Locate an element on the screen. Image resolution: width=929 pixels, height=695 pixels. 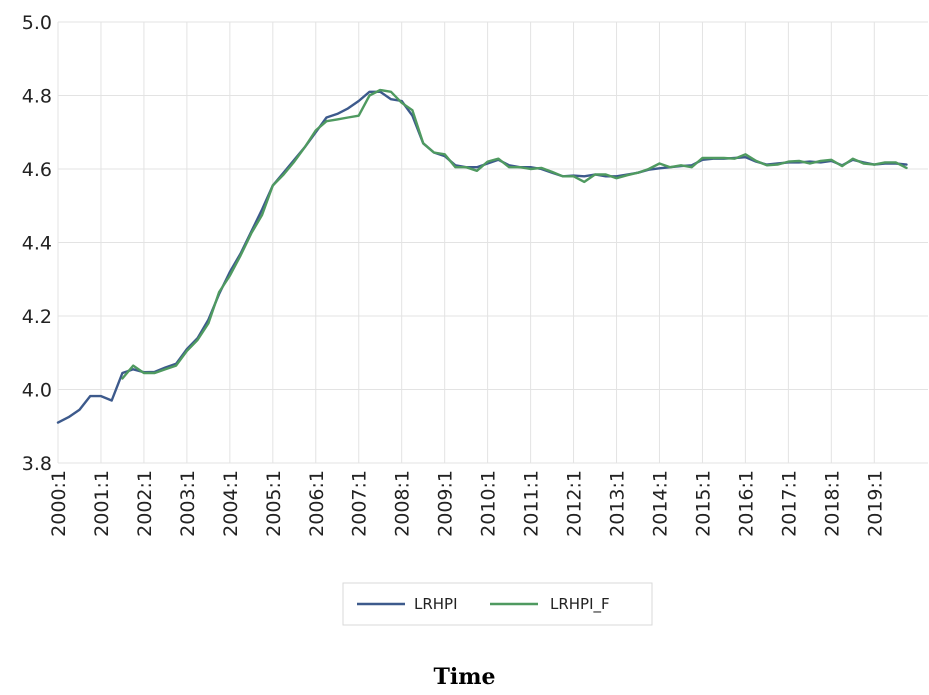
y-tick-label: 4.6 is located at coordinates (37, 170).